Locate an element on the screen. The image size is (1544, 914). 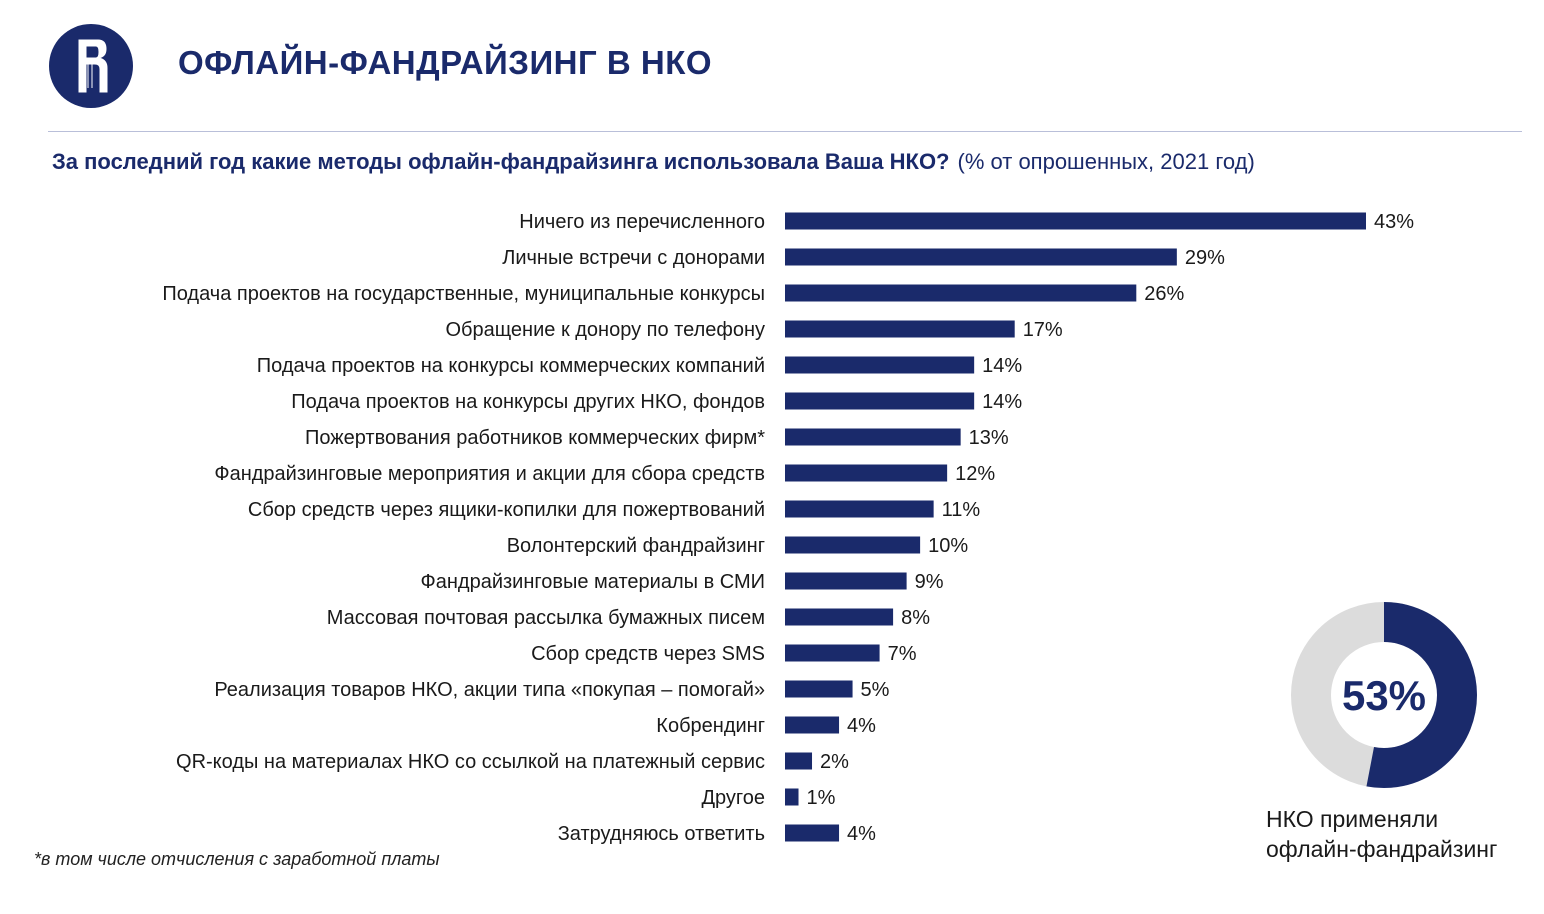
category-label: Затрудняюсь ответить is located at coordinates (661, 834).